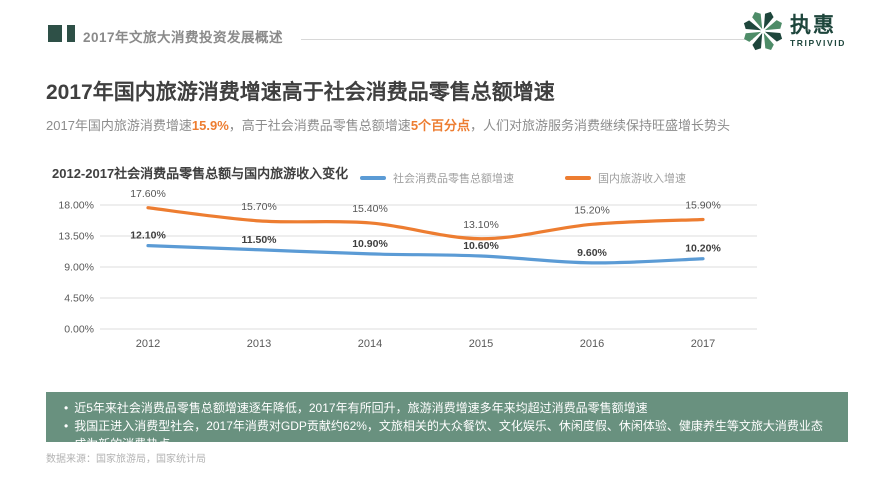  I want to click on header-bar-icon, so click(71, 33).